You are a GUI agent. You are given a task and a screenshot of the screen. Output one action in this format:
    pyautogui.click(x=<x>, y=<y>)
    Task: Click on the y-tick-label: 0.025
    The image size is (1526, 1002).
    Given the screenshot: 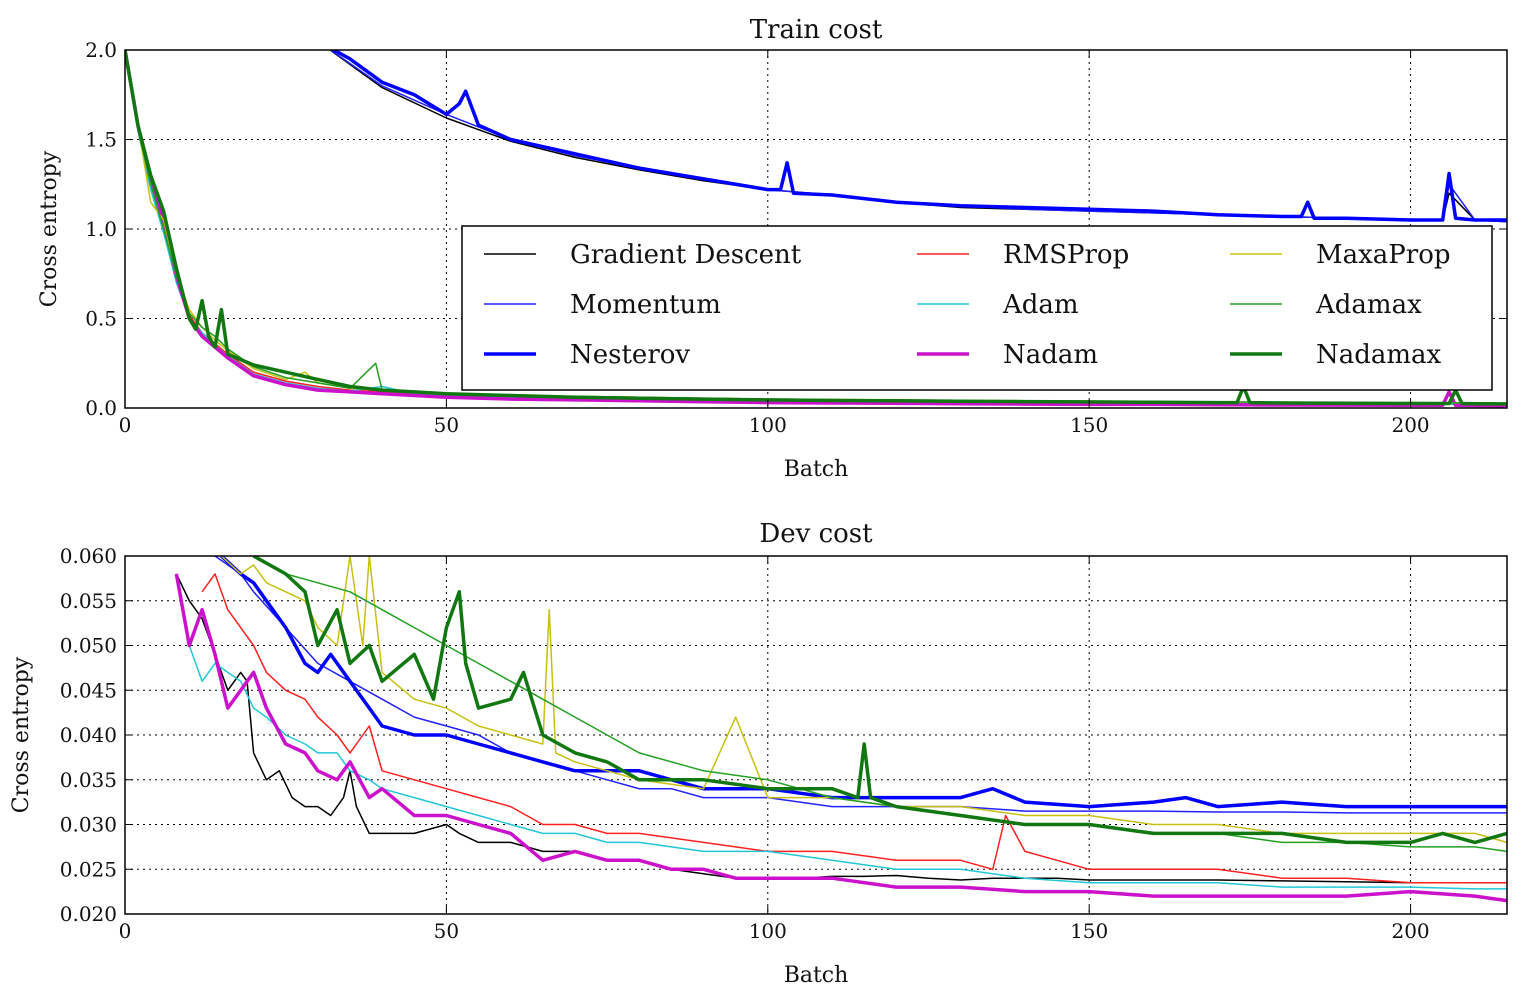 What is the action you would take?
    pyautogui.click(x=88, y=869)
    